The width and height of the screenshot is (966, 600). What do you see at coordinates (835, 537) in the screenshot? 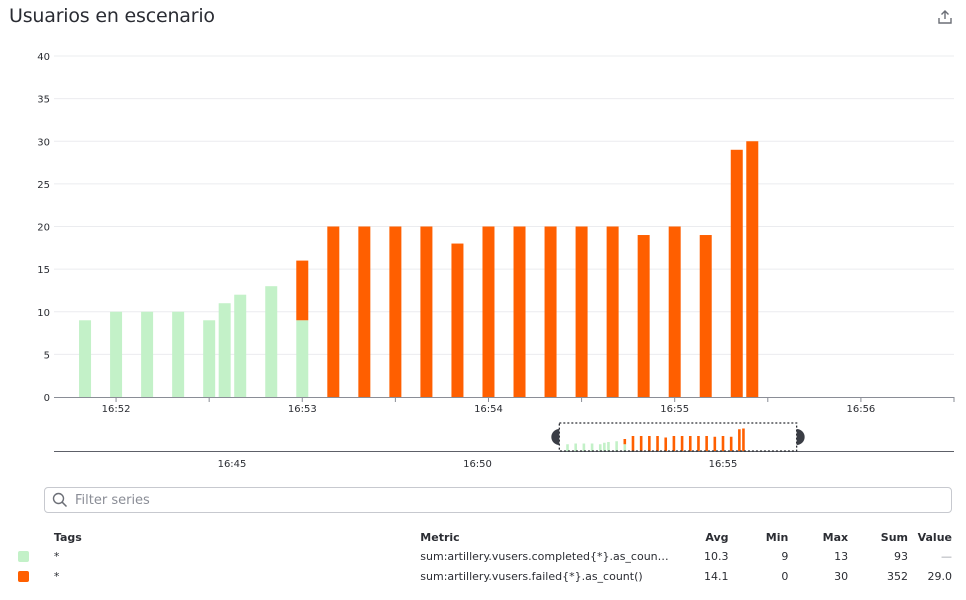
I see `legend-header-max: Max` at bounding box center [835, 537].